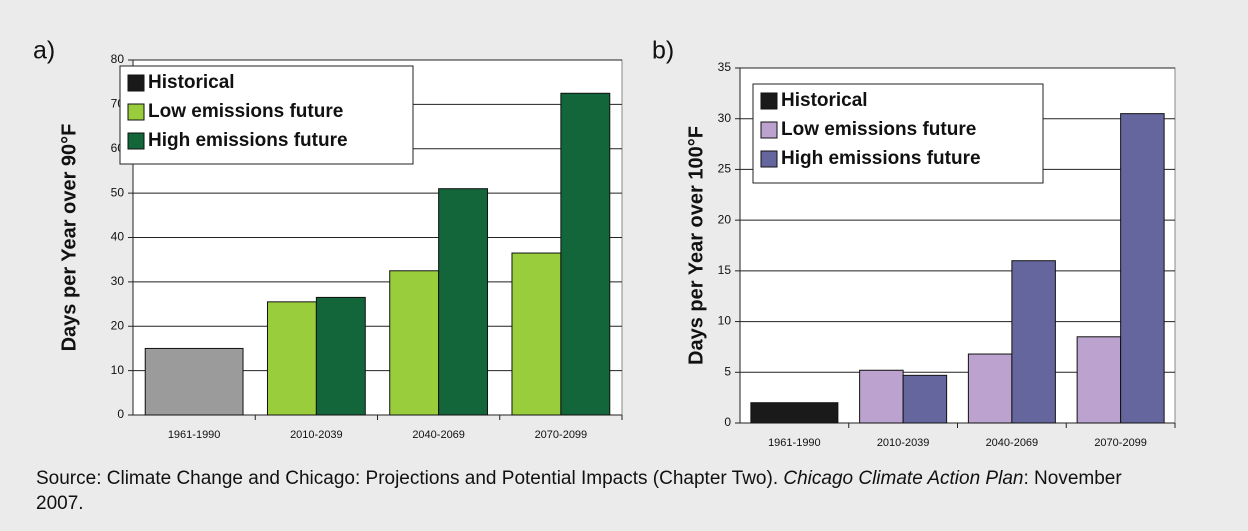 The width and height of the screenshot is (1248, 531). Describe the element at coordinates (581, 491) in the screenshot. I see `source-text: : November 2007.` at that location.